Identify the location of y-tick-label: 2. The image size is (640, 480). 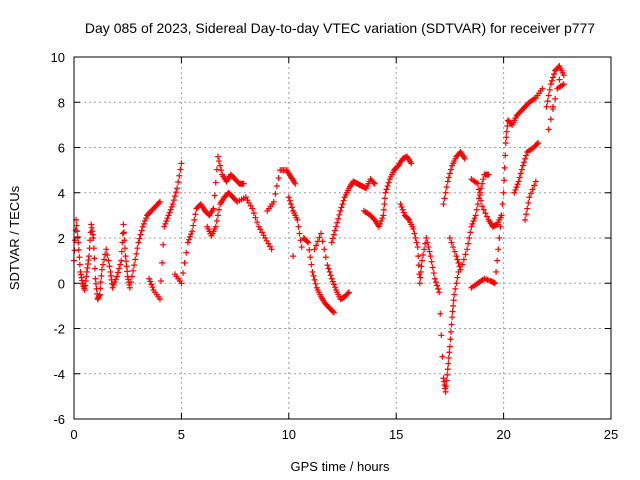
(61, 238).